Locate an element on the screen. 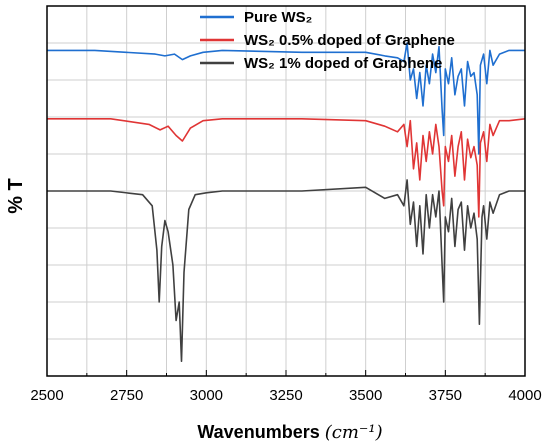  x-axis-label-text: Wavenumbers is located at coordinates (258, 432).